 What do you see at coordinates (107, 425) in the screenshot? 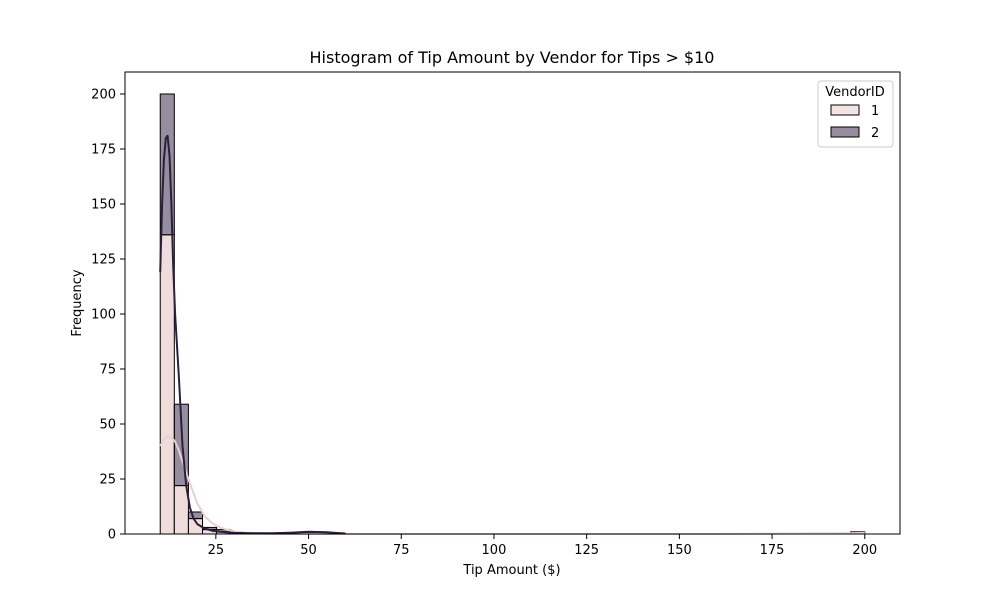
I see `y-tick-label: 50` at bounding box center [107, 425].